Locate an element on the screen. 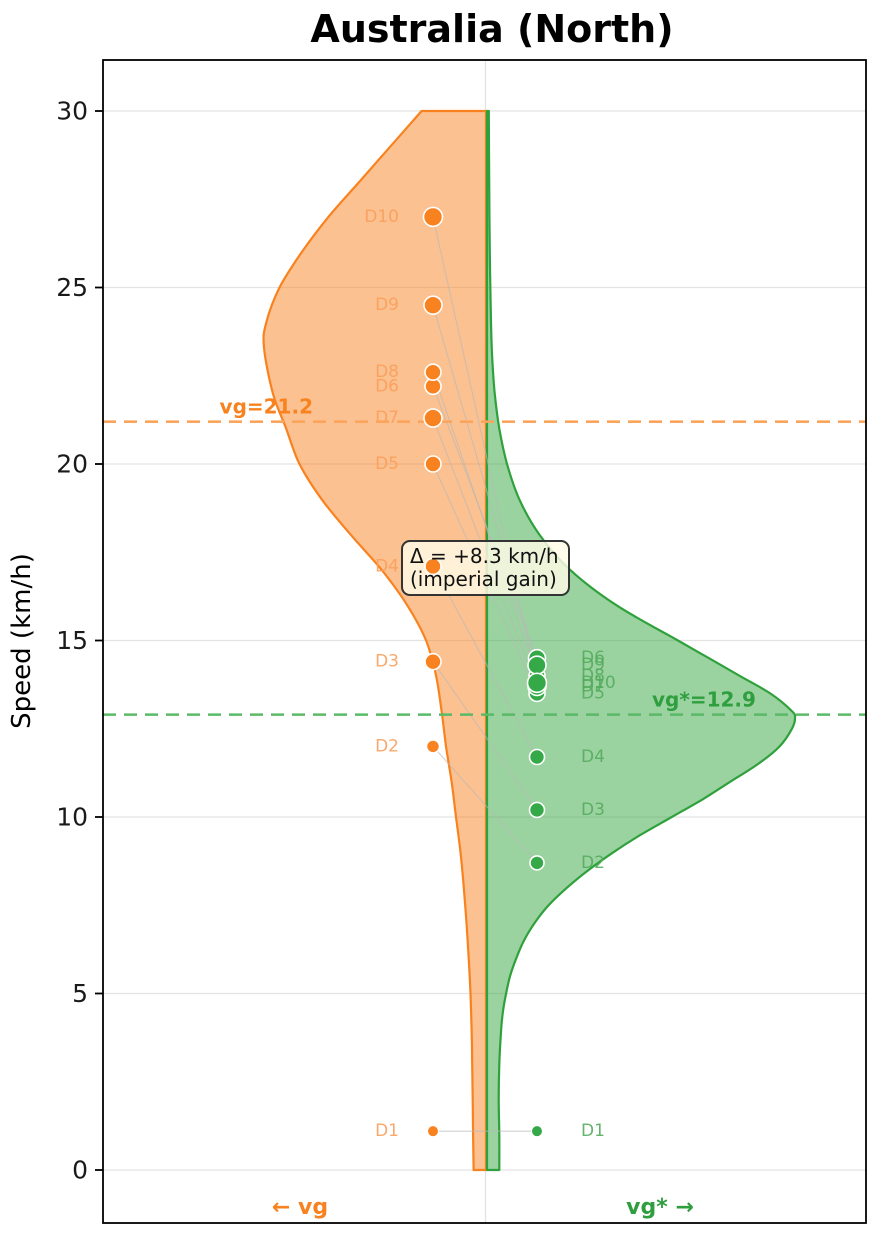 The image size is (883, 1242). connector-D4 is located at coordinates (485, 662).